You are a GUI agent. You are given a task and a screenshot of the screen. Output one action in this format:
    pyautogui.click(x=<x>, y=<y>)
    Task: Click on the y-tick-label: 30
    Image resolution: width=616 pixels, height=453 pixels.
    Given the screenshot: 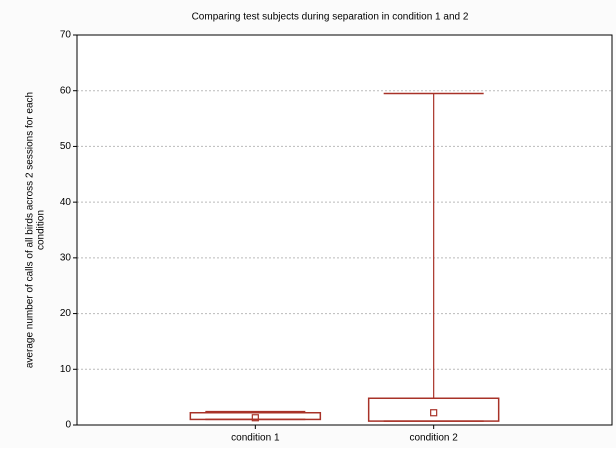 What is the action you would take?
    pyautogui.click(x=66, y=257)
    